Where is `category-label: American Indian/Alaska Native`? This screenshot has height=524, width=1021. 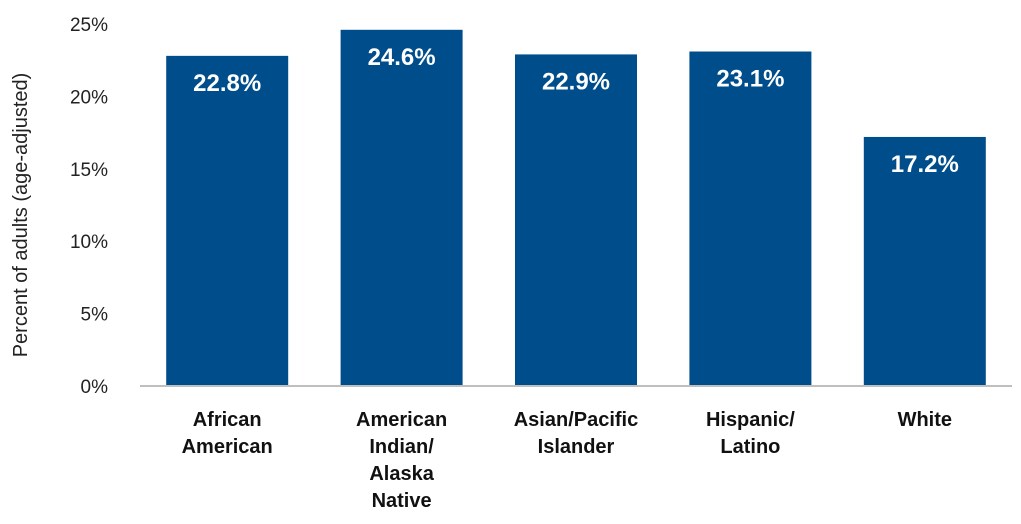
category-label: American Indian/Alaska Native is located at coordinates (401, 460).